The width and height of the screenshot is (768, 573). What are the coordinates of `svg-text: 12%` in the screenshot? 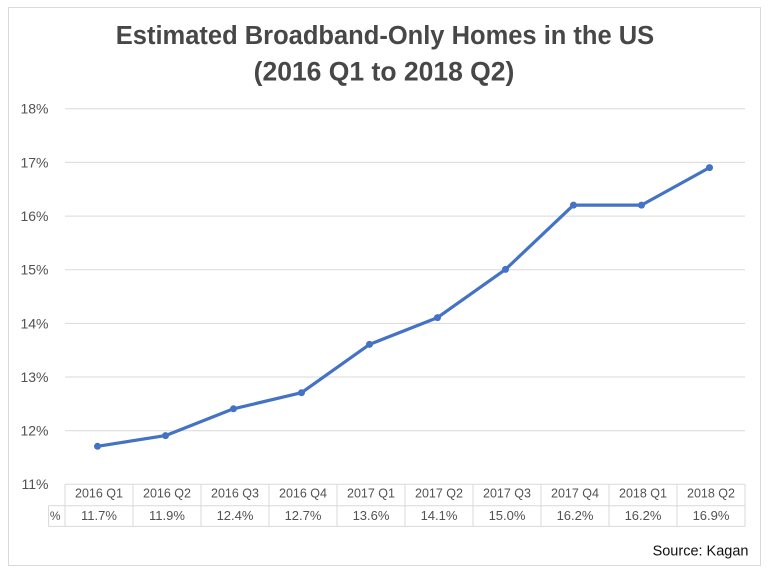 It's located at (34, 431).